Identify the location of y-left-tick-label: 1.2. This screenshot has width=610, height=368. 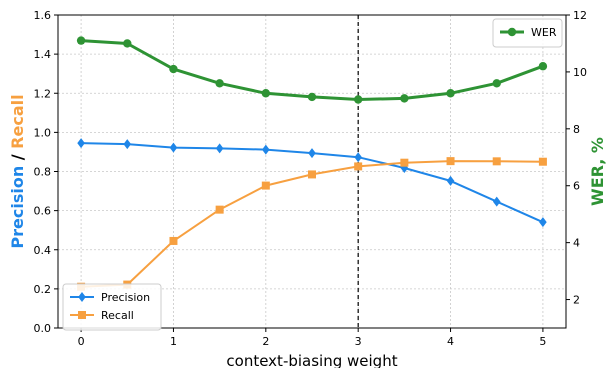
(43, 93).